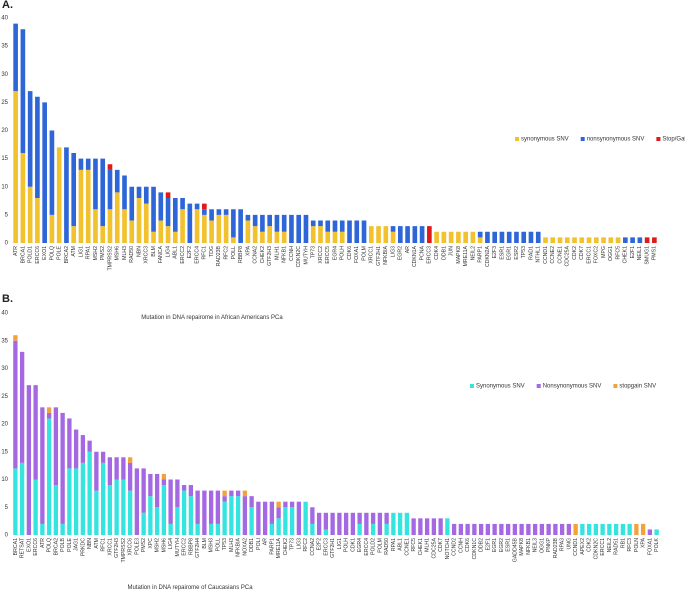 Image resolution: width=685 pixels, height=593 pixels. What do you see at coordinates (583, 546) in the screenshot?
I see `x-tick-label: APEX2` at bounding box center [583, 546].